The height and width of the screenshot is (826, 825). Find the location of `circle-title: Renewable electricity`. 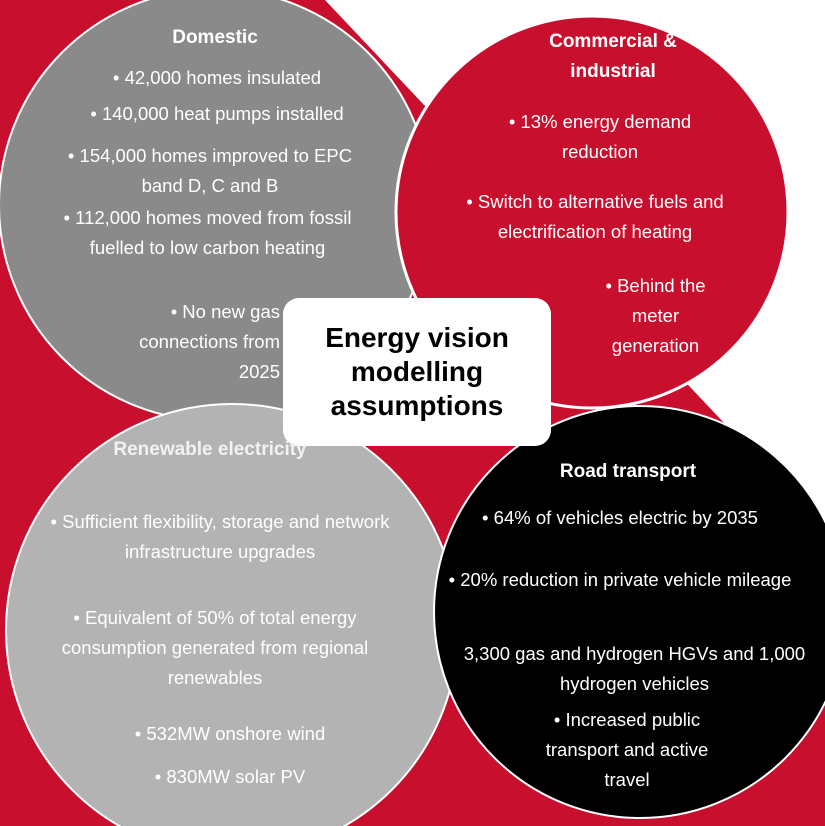

circle-title: Renewable electricity is located at coordinates (210, 449).